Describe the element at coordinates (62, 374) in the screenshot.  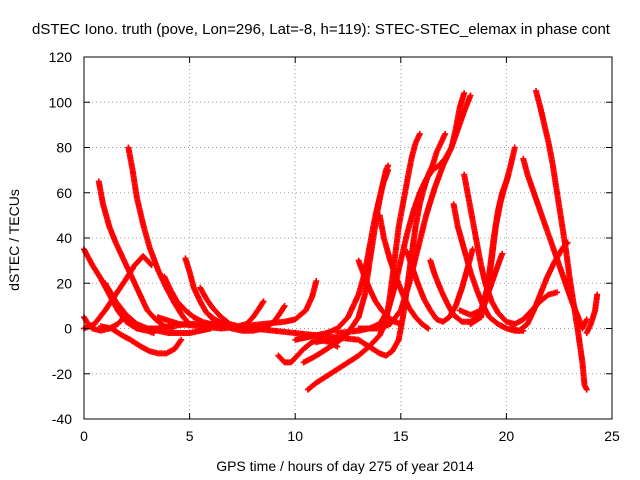
I see `y-tick-label: -20` at that location.